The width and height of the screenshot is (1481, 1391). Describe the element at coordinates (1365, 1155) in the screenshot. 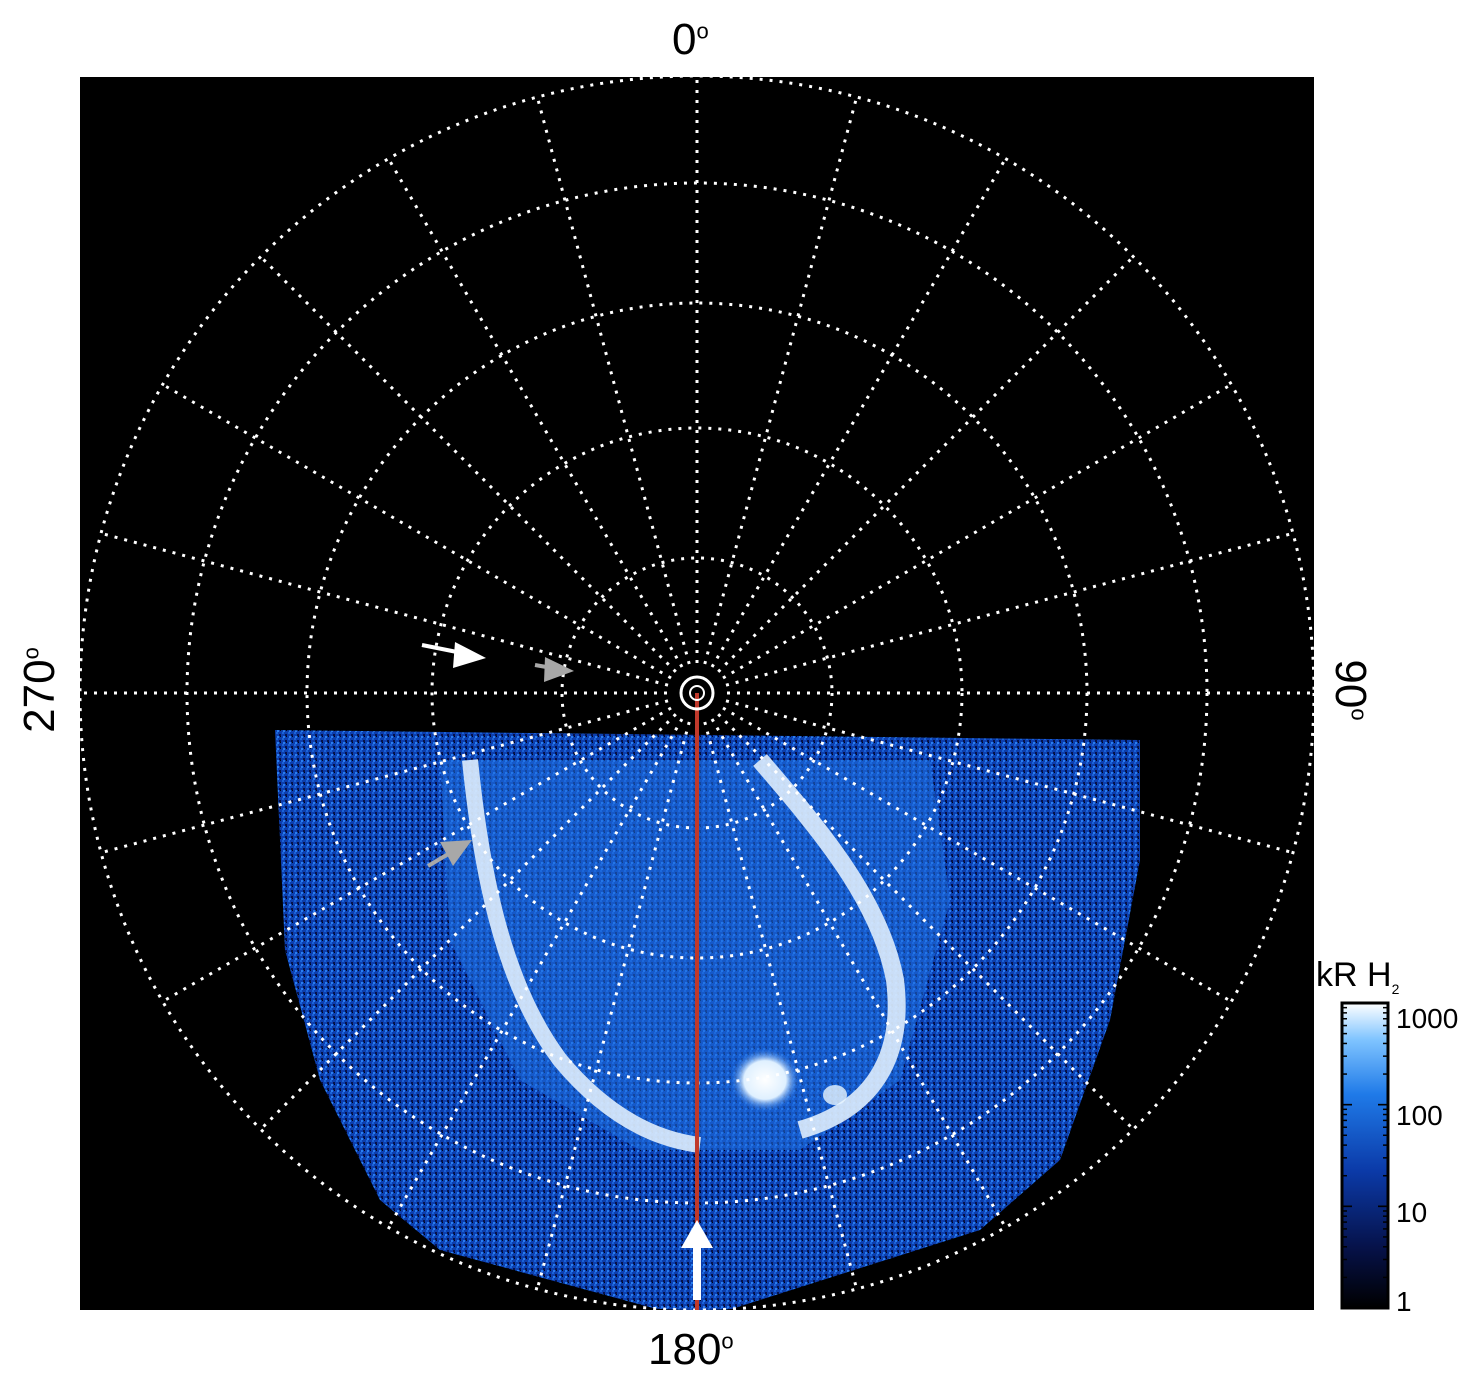

I see `colorbar` at that location.